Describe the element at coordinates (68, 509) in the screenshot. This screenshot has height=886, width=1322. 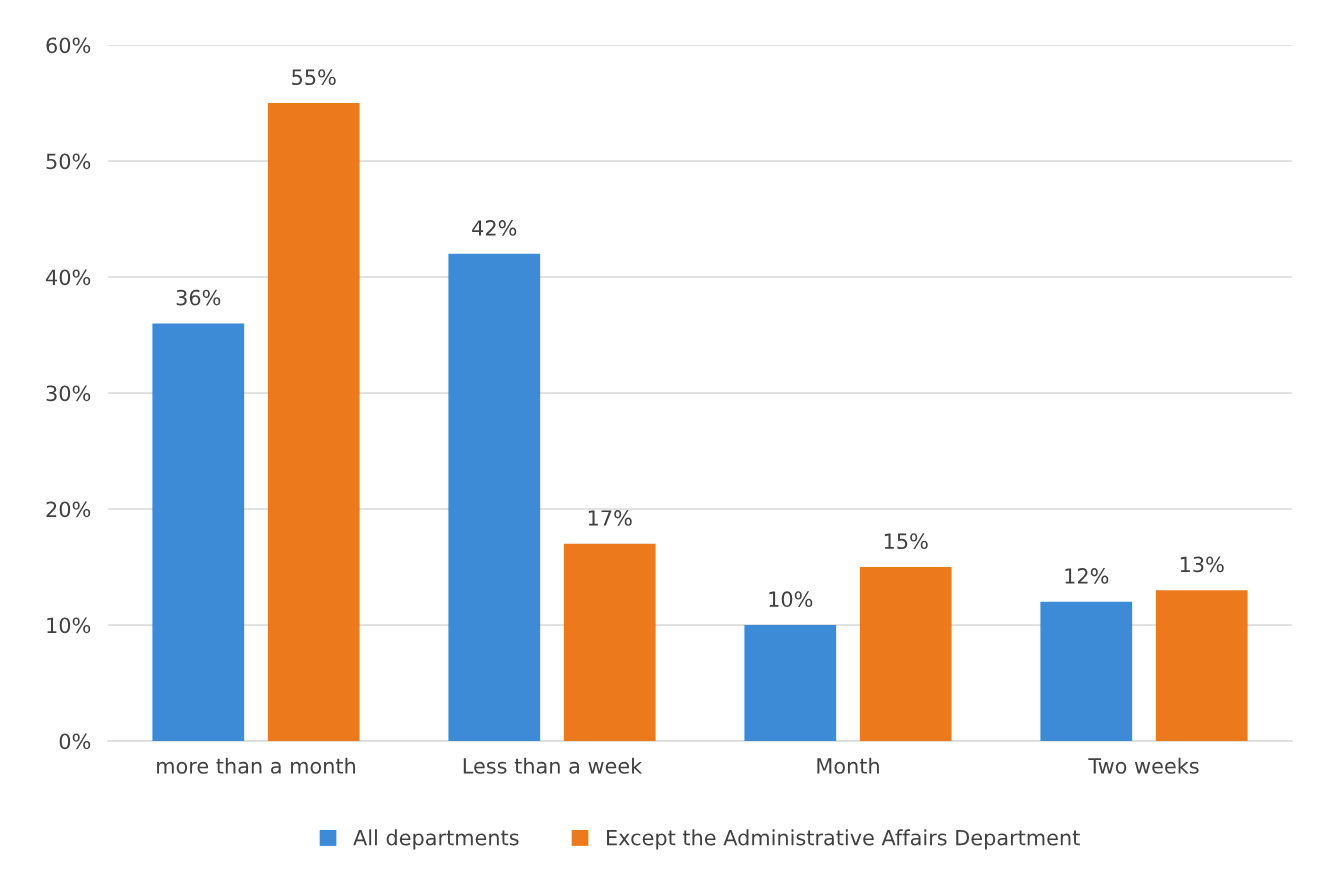
I see `y-tick-label: 20%` at that location.